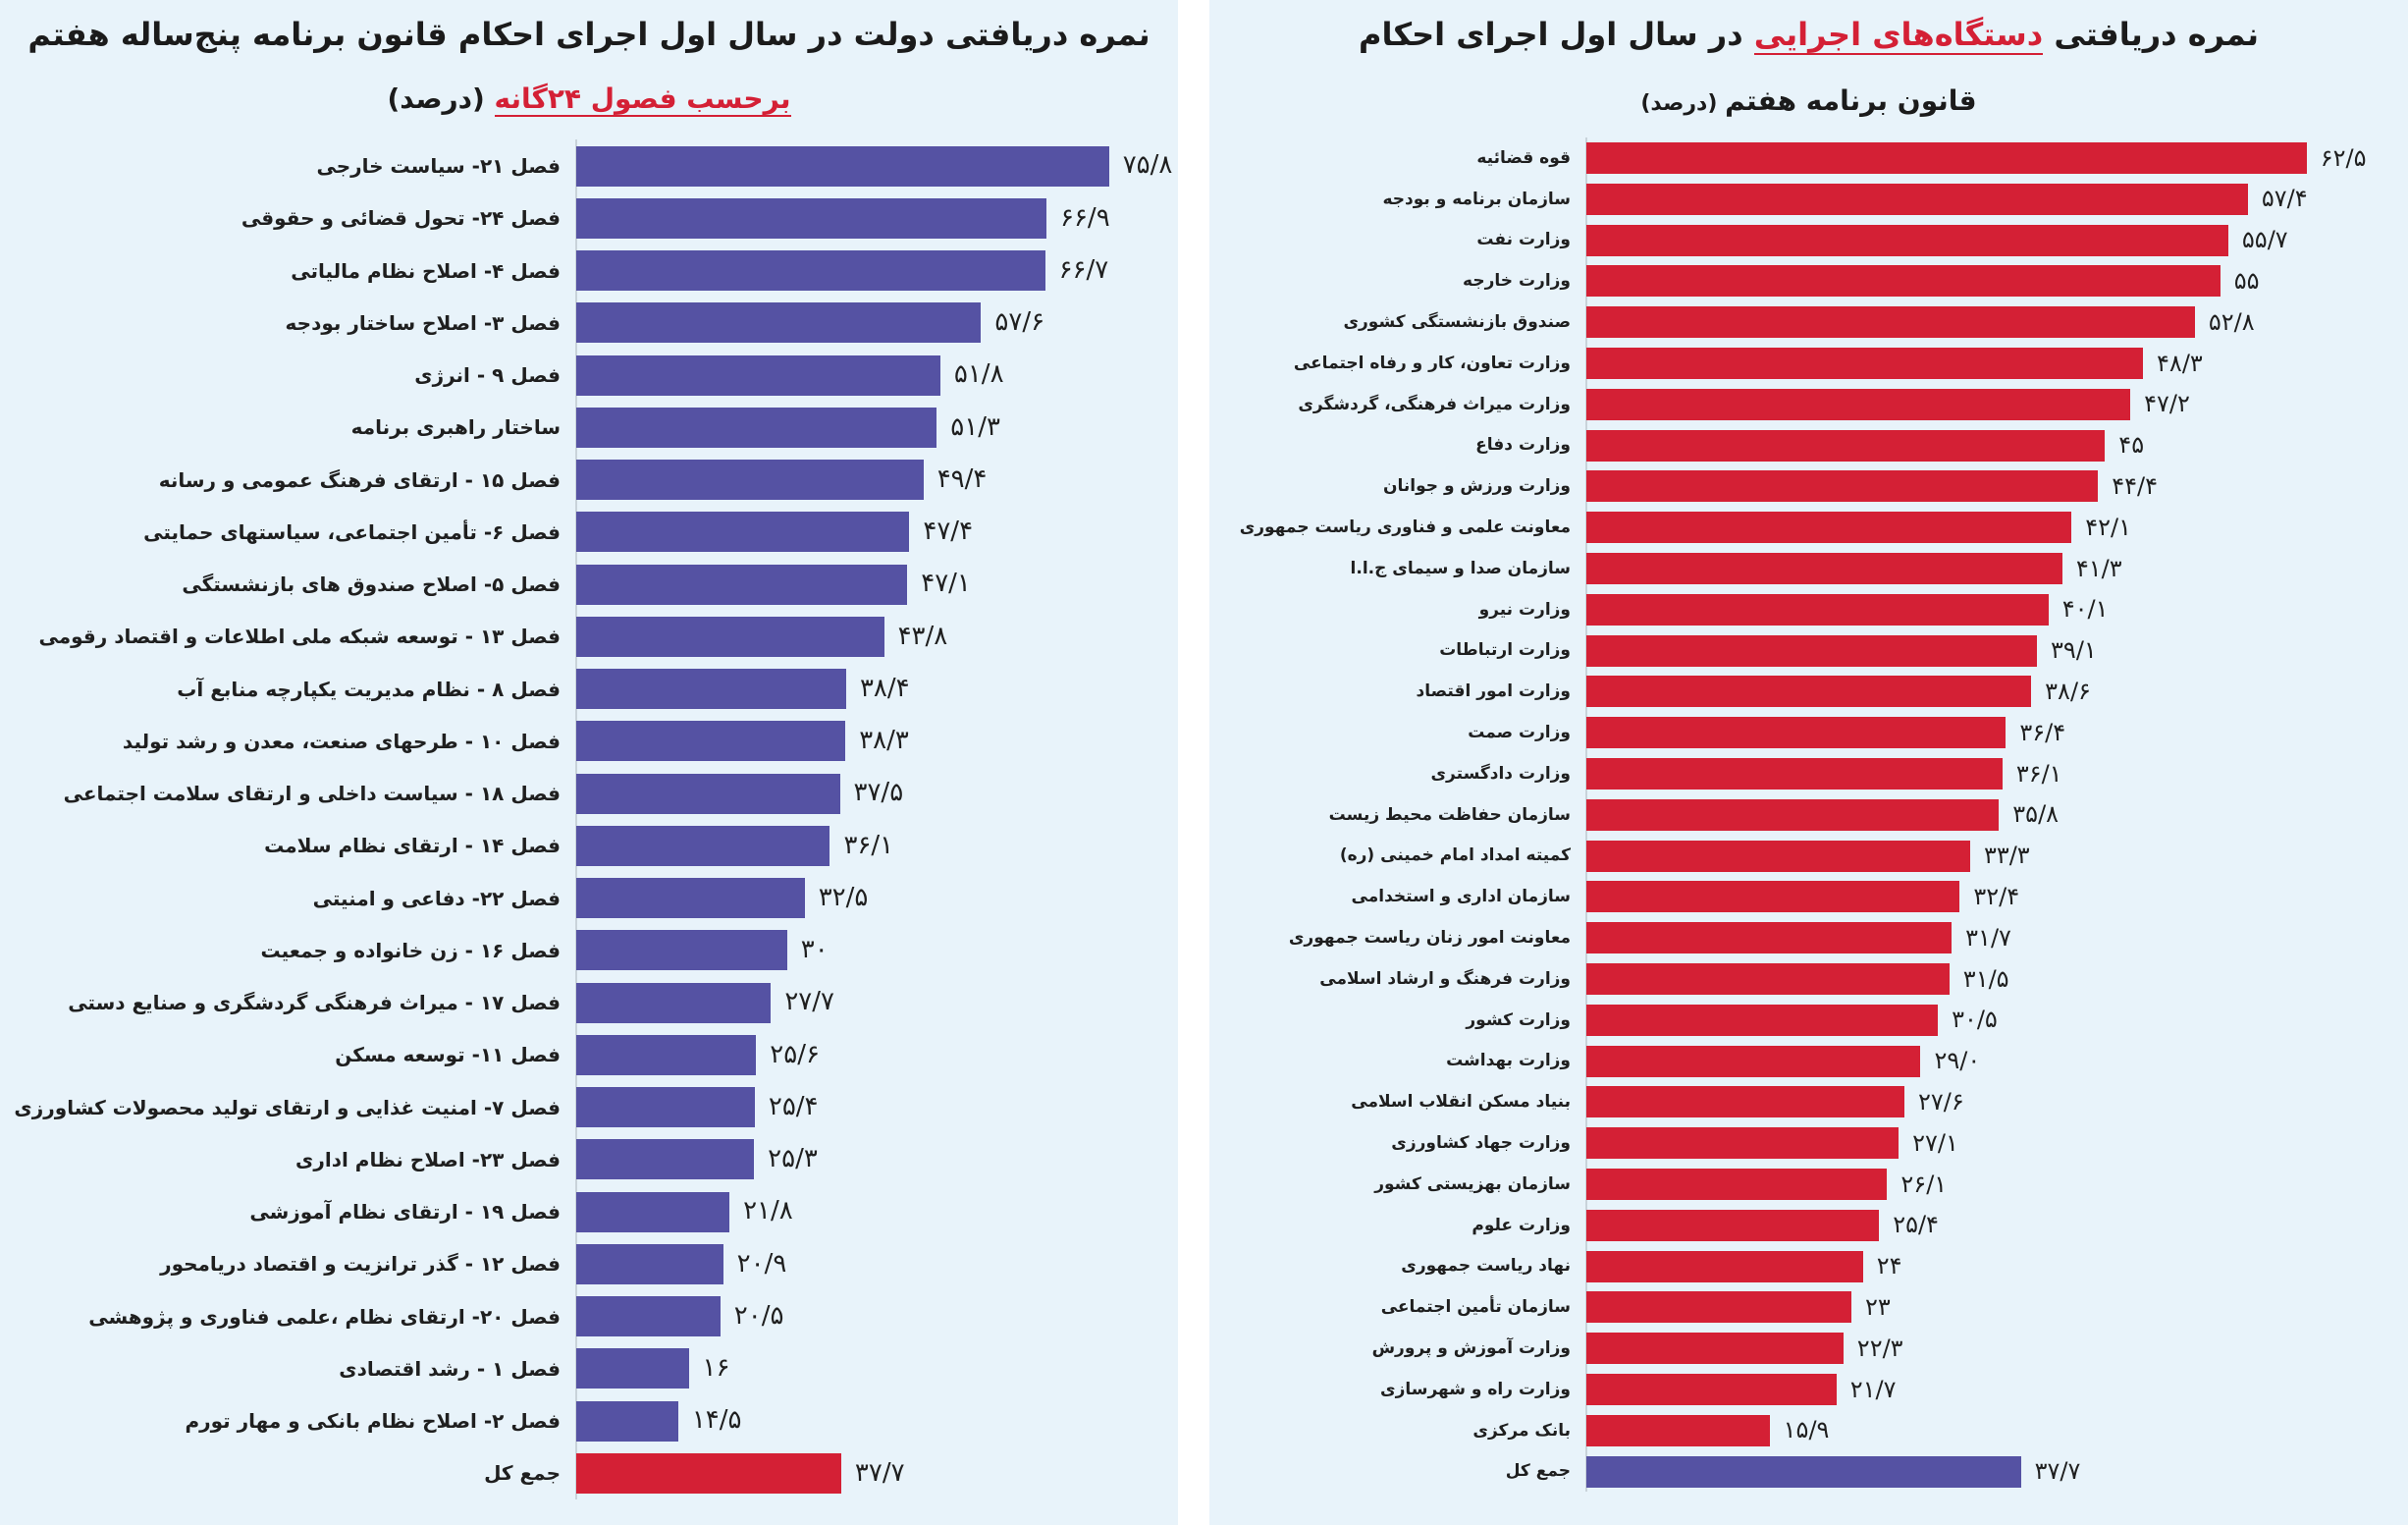 The image size is (2408, 1525). I want to click on value-label: ۲۰/۵, so click(758, 1316).